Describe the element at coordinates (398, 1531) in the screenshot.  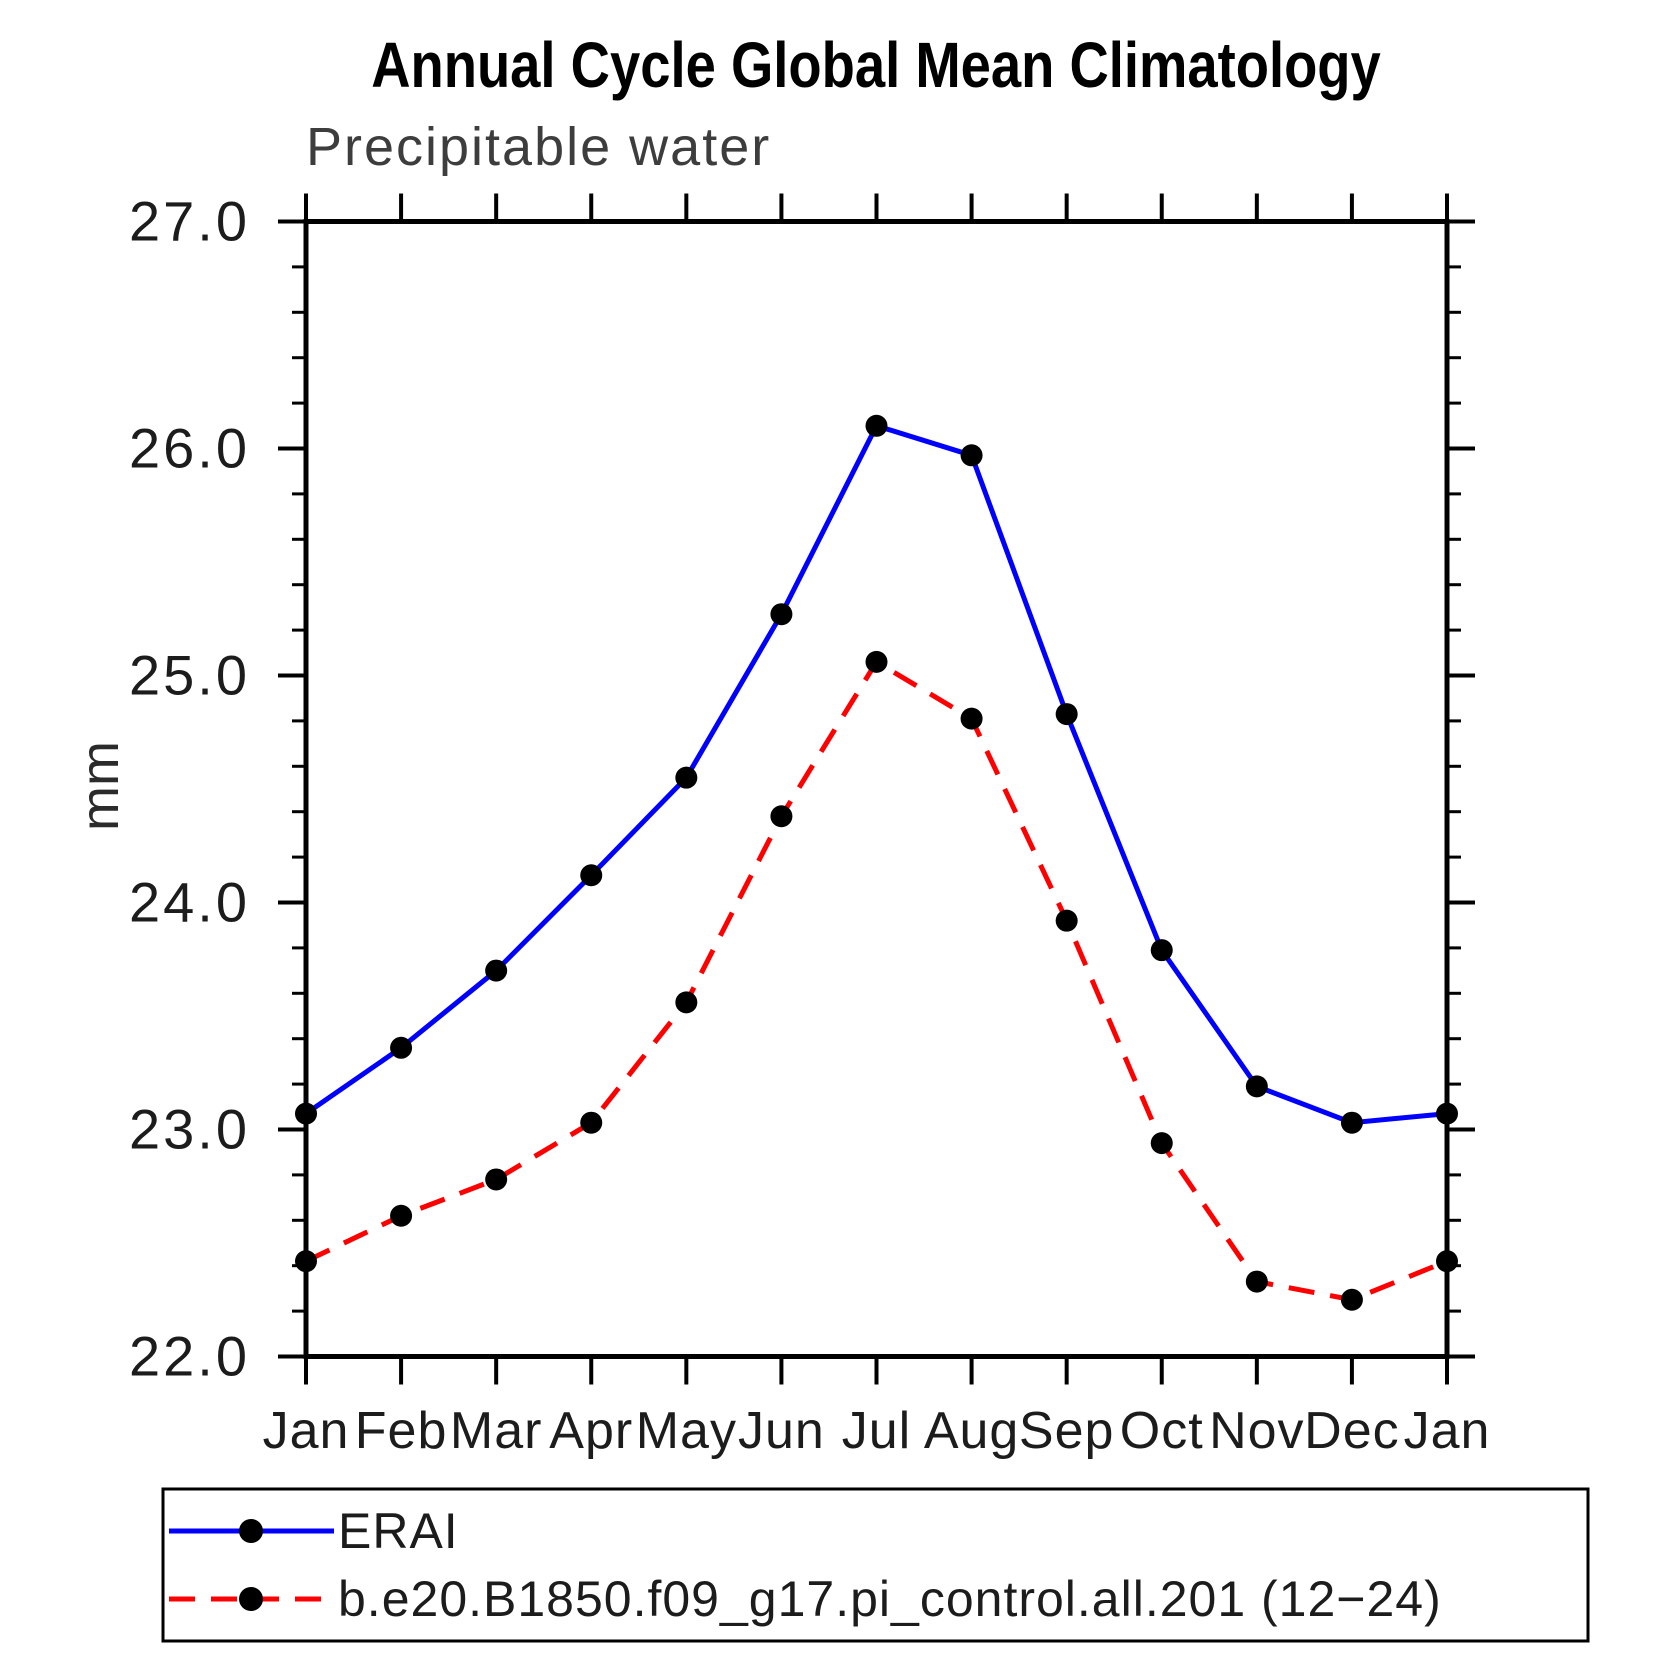
I see `legend-label: ERAI` at that location.